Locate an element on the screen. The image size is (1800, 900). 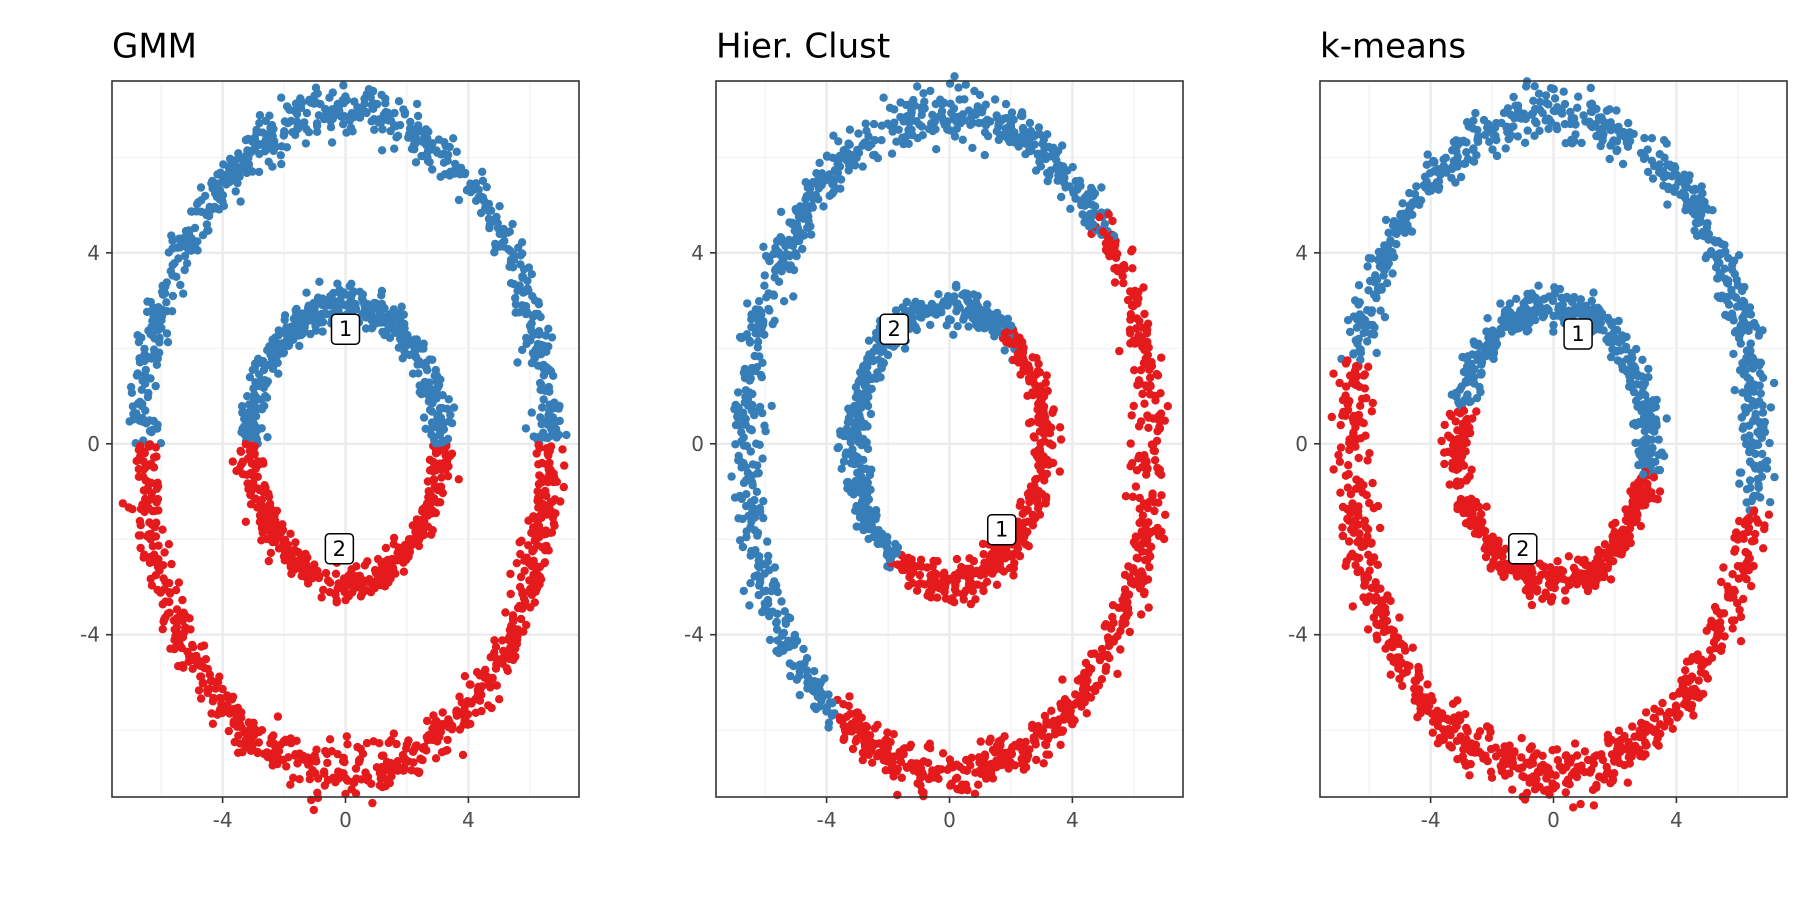
cluster-label: 2 is located at coordinates (339, 549).